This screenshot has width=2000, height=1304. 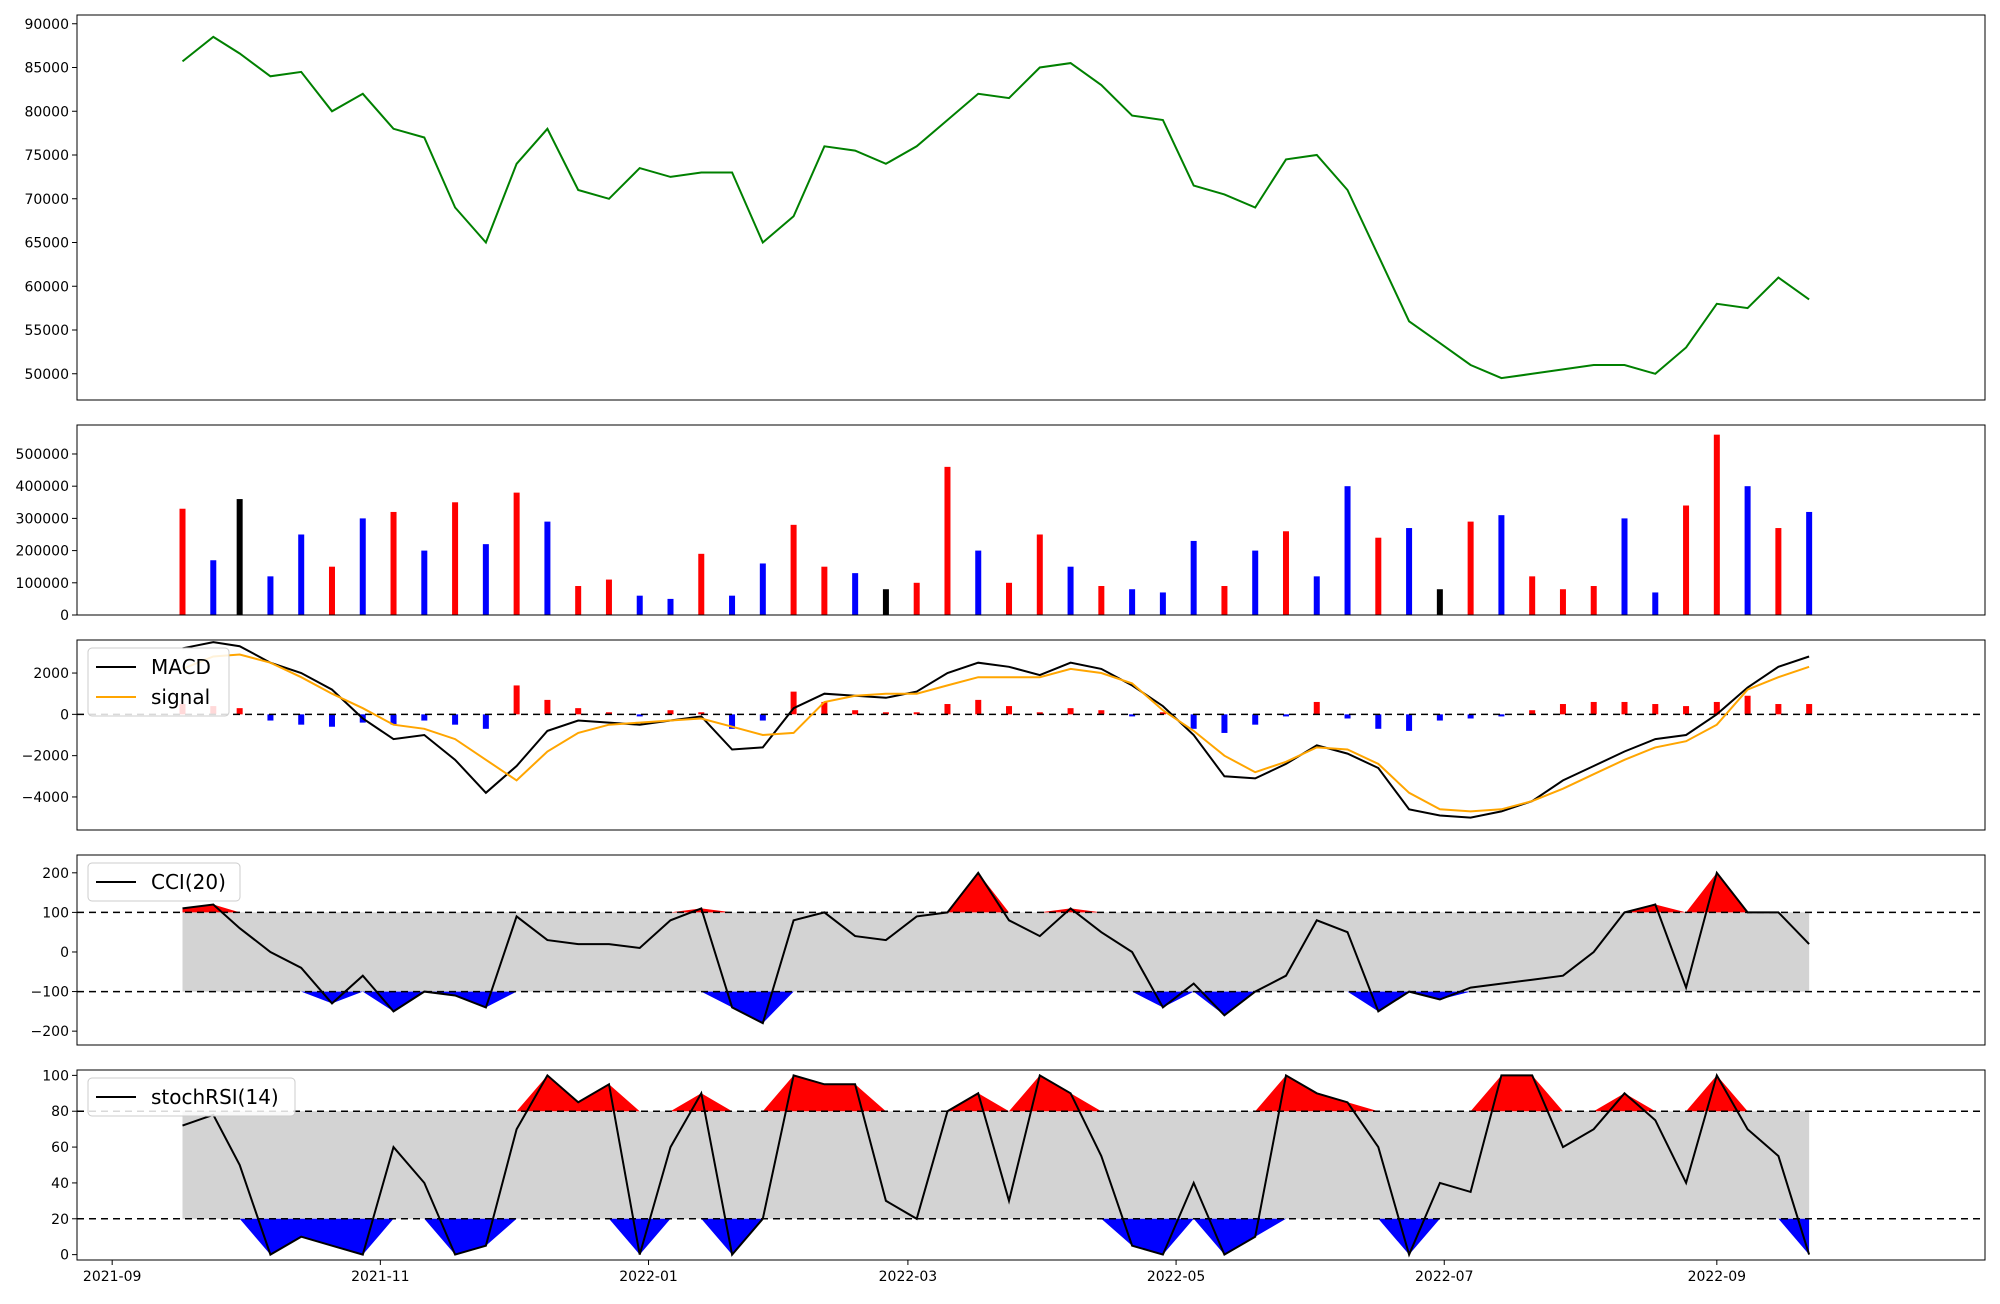 I want to click on x-tick-label: 2022-07, so click(x=1444, y=1277).